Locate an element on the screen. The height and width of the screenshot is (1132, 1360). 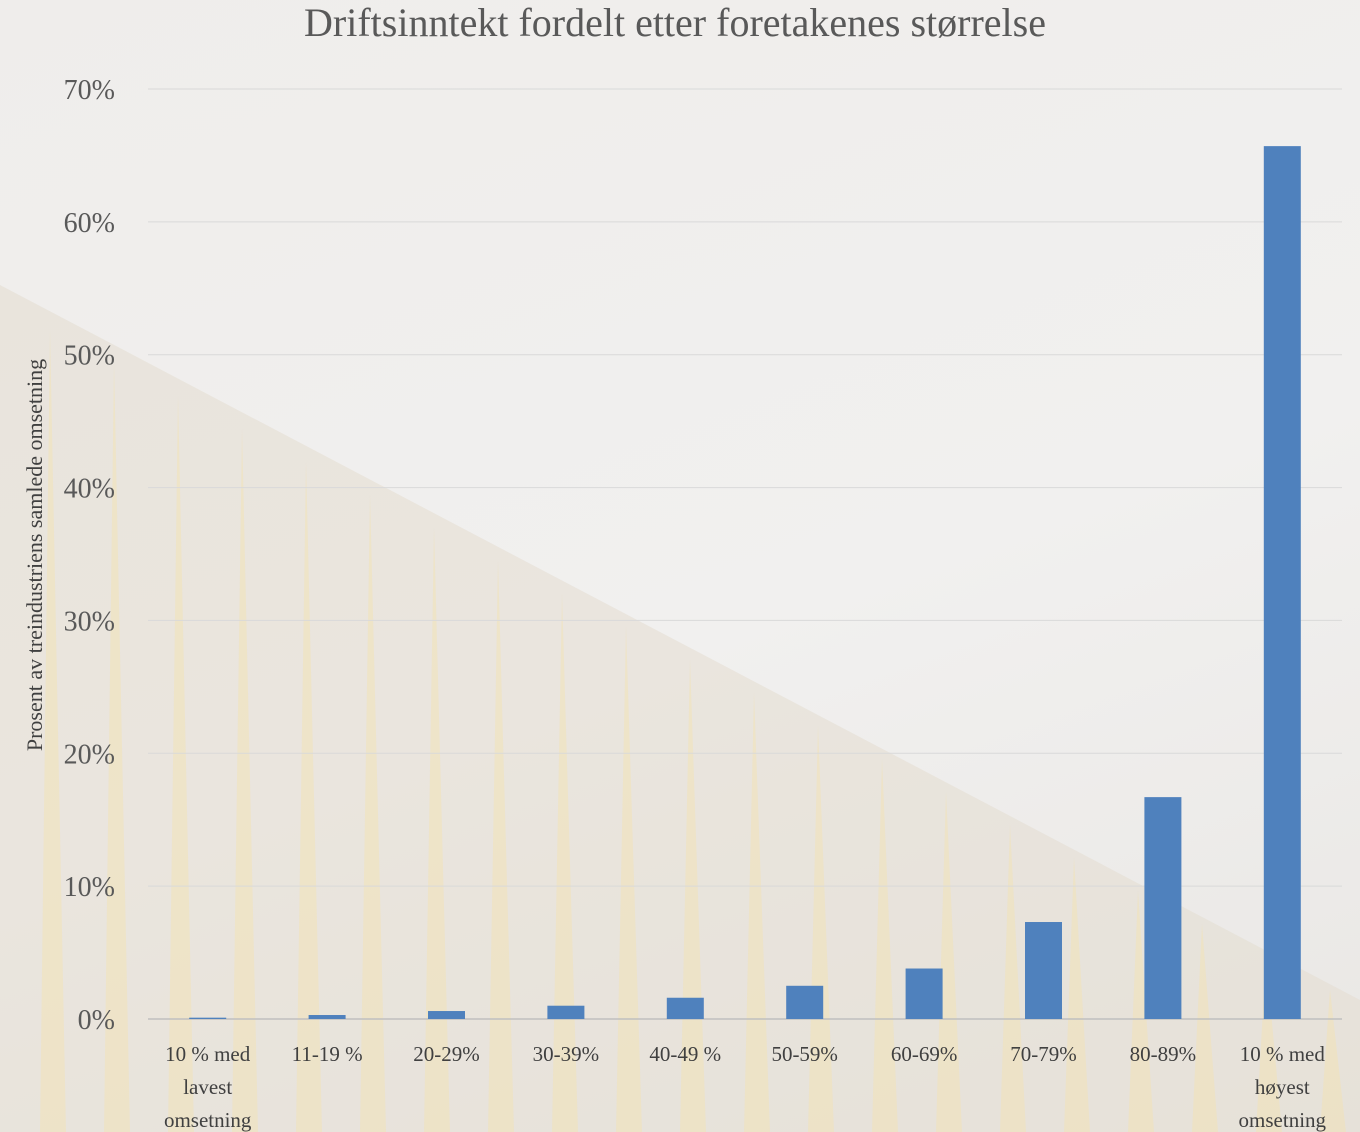
x-tick-label: 10 % med lavest omsetning is located at coordinates (208, 1087).